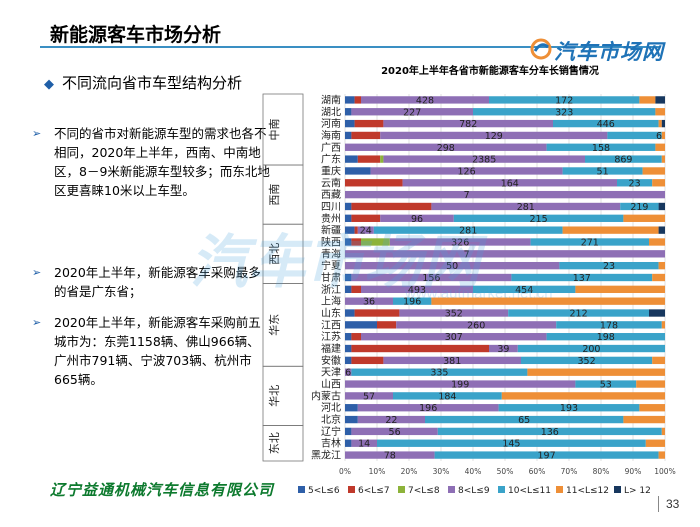  I want to click on data-label: 335, so click(439, 373).